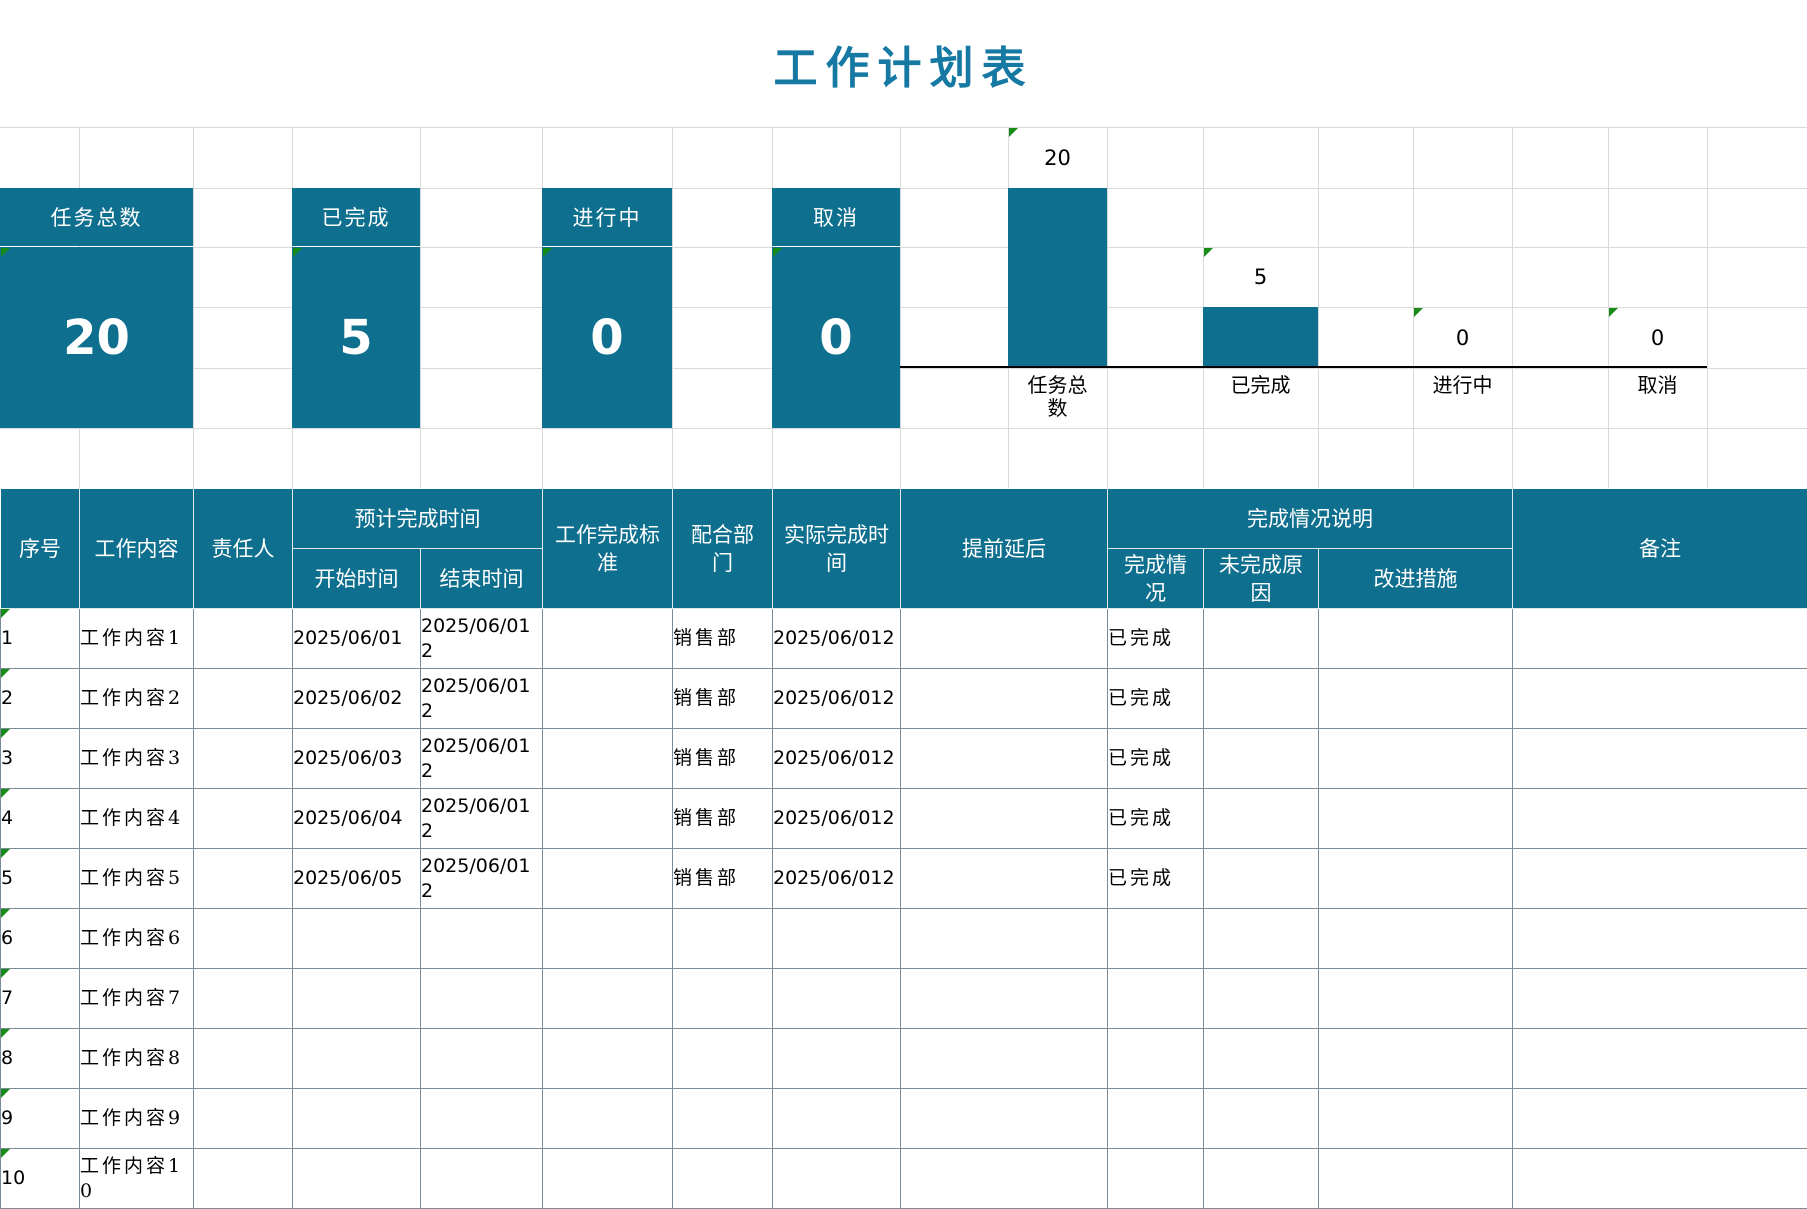 The width and height of the screenshot is (1807, 1209). I want to click on kpi-cancel-label: 取消, so click(836, 217).